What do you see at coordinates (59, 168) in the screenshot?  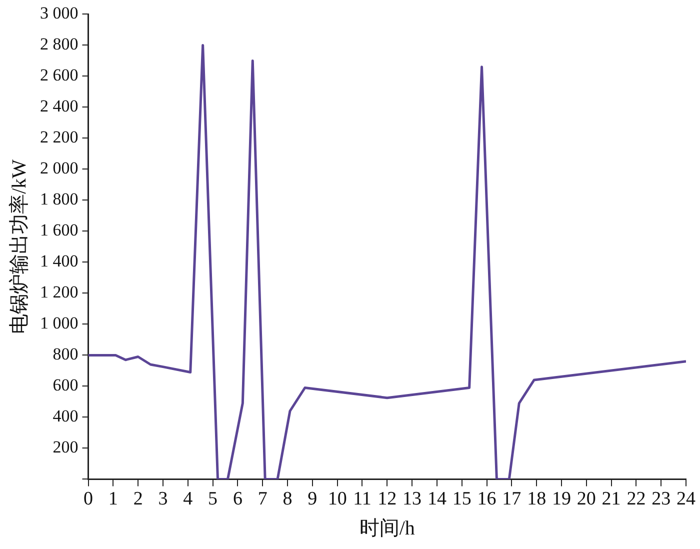 I see `y-tick-label: 2 000` at bounding box center [59, 168].